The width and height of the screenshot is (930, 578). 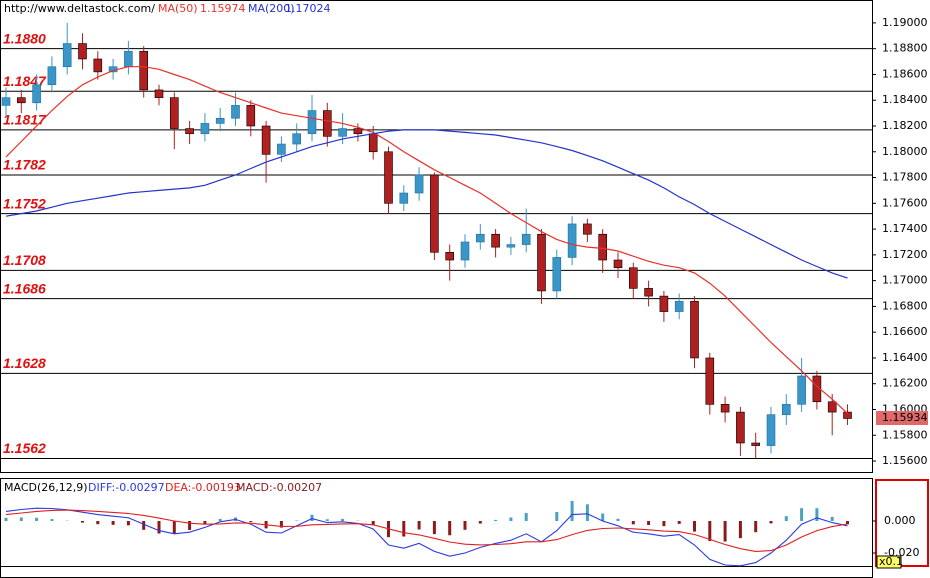 What do you see at coordinates (203, 487) in the screenshot?
I see `legend-name: DEA:-0.00193` at bounding box center [203, 487].